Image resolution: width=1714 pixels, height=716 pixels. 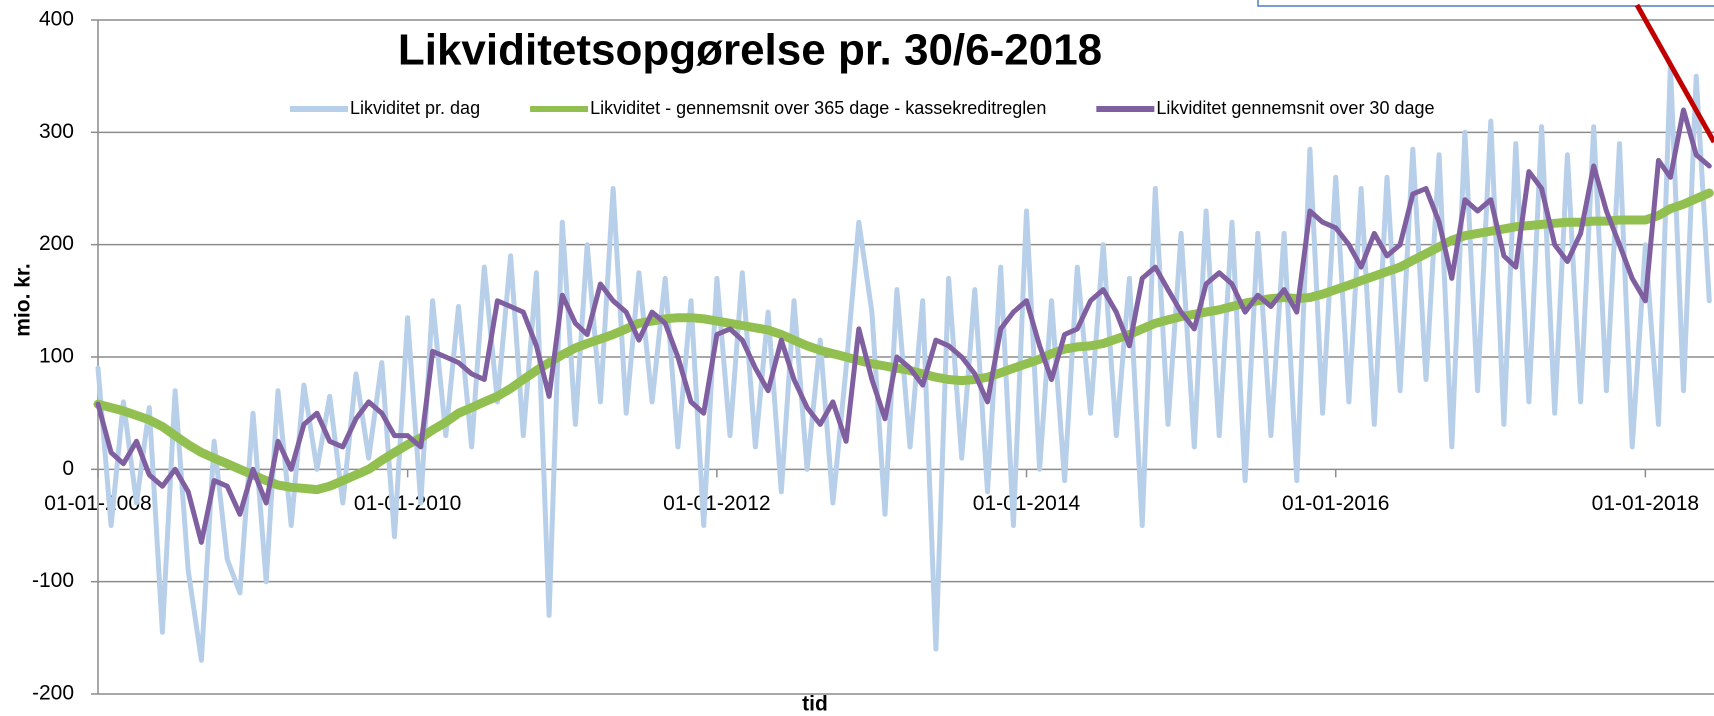 What do you see at coordinates (407, 503) in the screenshot?
I see `x-tick-label: 01-01-2010` at bounding box center [407, 503].